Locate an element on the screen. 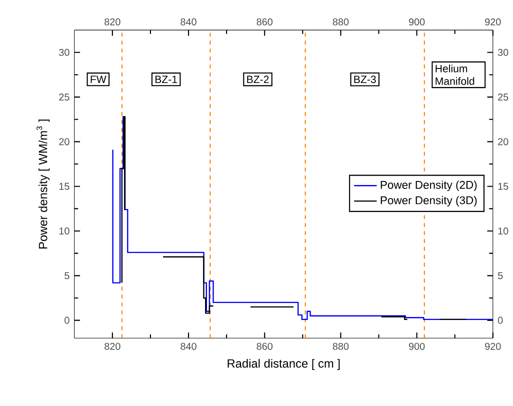 This screenshot has height=406, width=513. annotation: BZ-1 is located at coordinates (166, 80).